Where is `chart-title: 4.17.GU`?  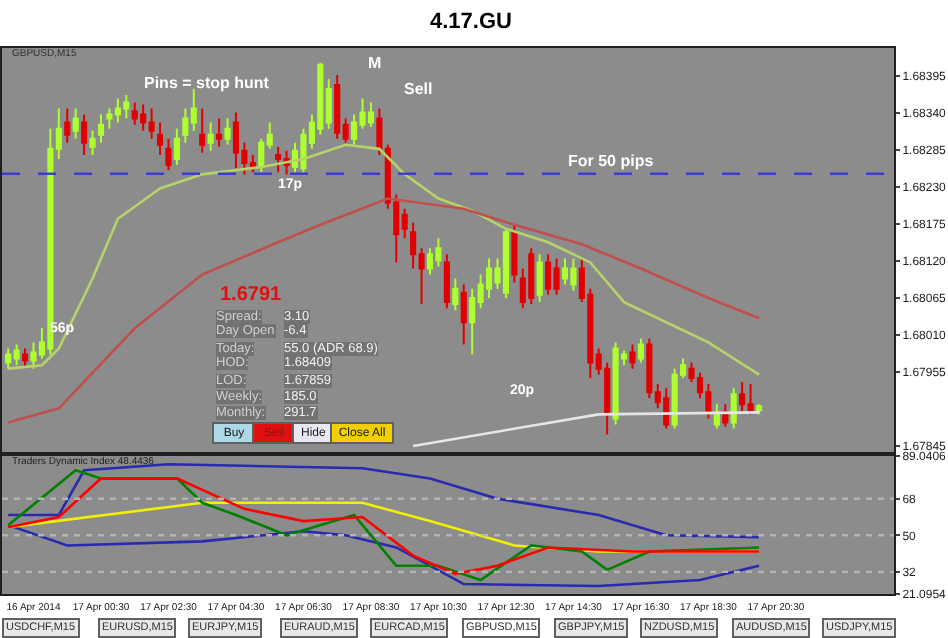
chart-title: 4.17.GU is located at coordinates (471, 22).